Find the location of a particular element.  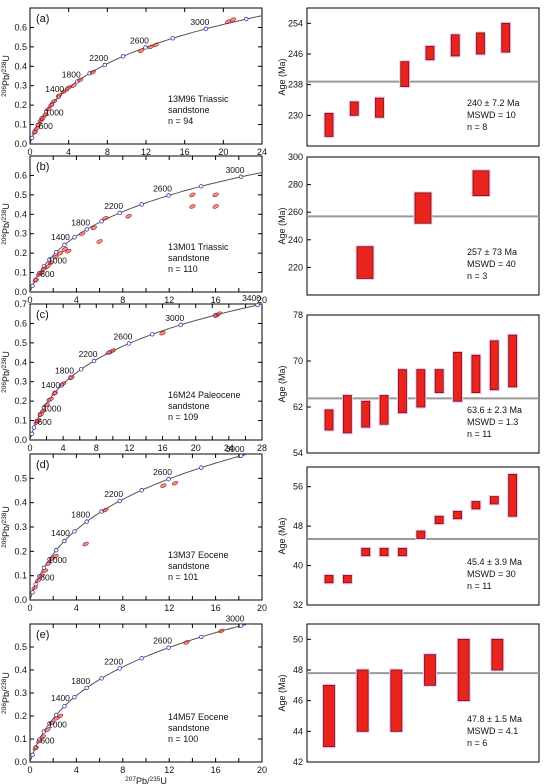

concordia-age-label: 2600 is located at coordinates (162, 188).